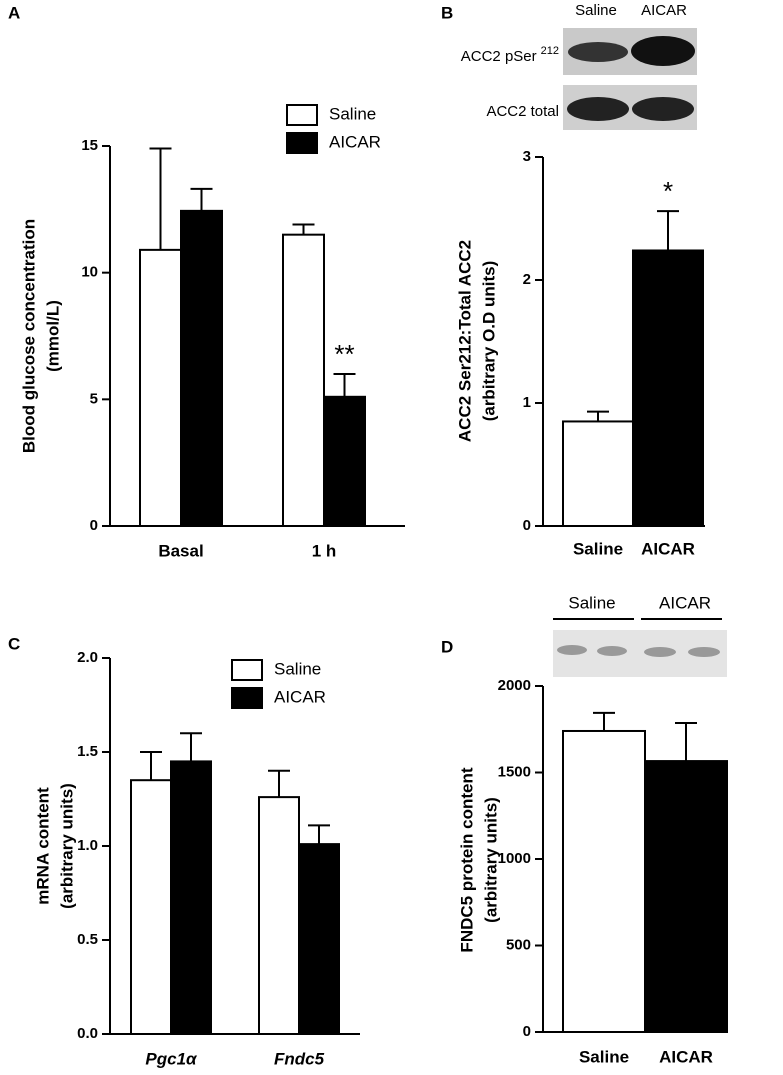 Image resolution: width=783 pixels, height=1075 pixels. What do you see at coordinates (180, 550) in the screenshot?
I see `x-tick-label: Basal` at bounding box center [180, 550].